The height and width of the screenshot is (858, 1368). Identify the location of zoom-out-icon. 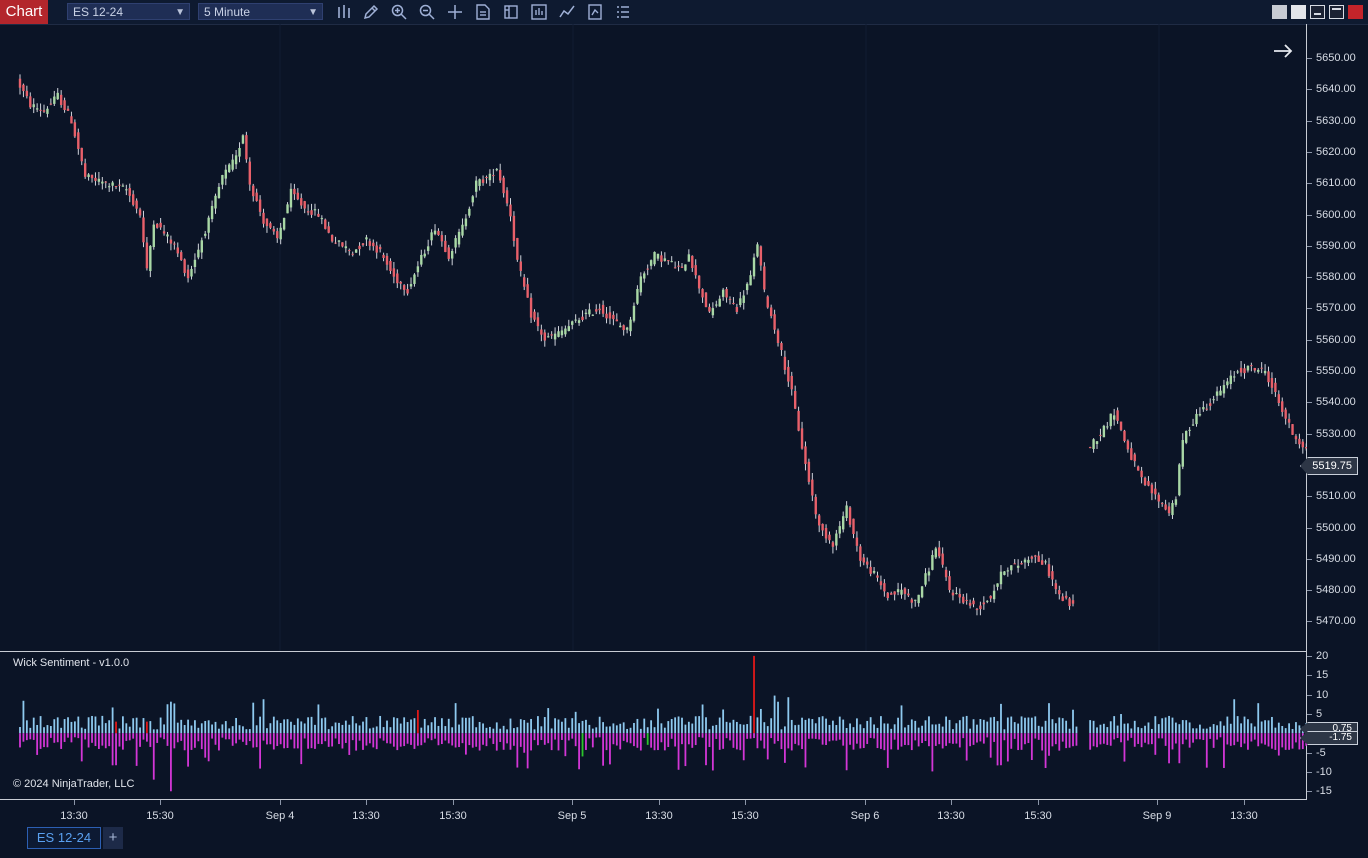
(427, 12).